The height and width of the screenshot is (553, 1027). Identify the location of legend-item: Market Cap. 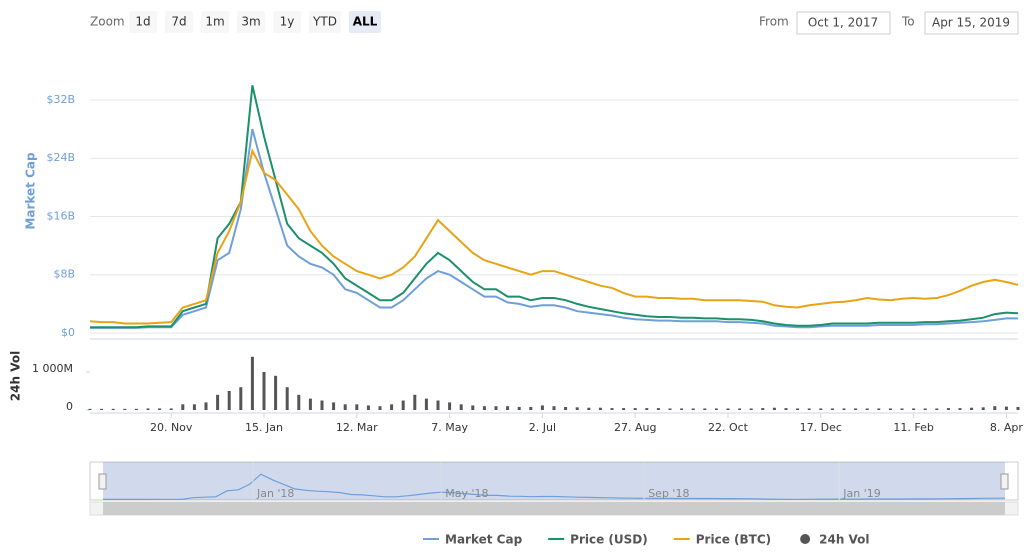
(473, 540).